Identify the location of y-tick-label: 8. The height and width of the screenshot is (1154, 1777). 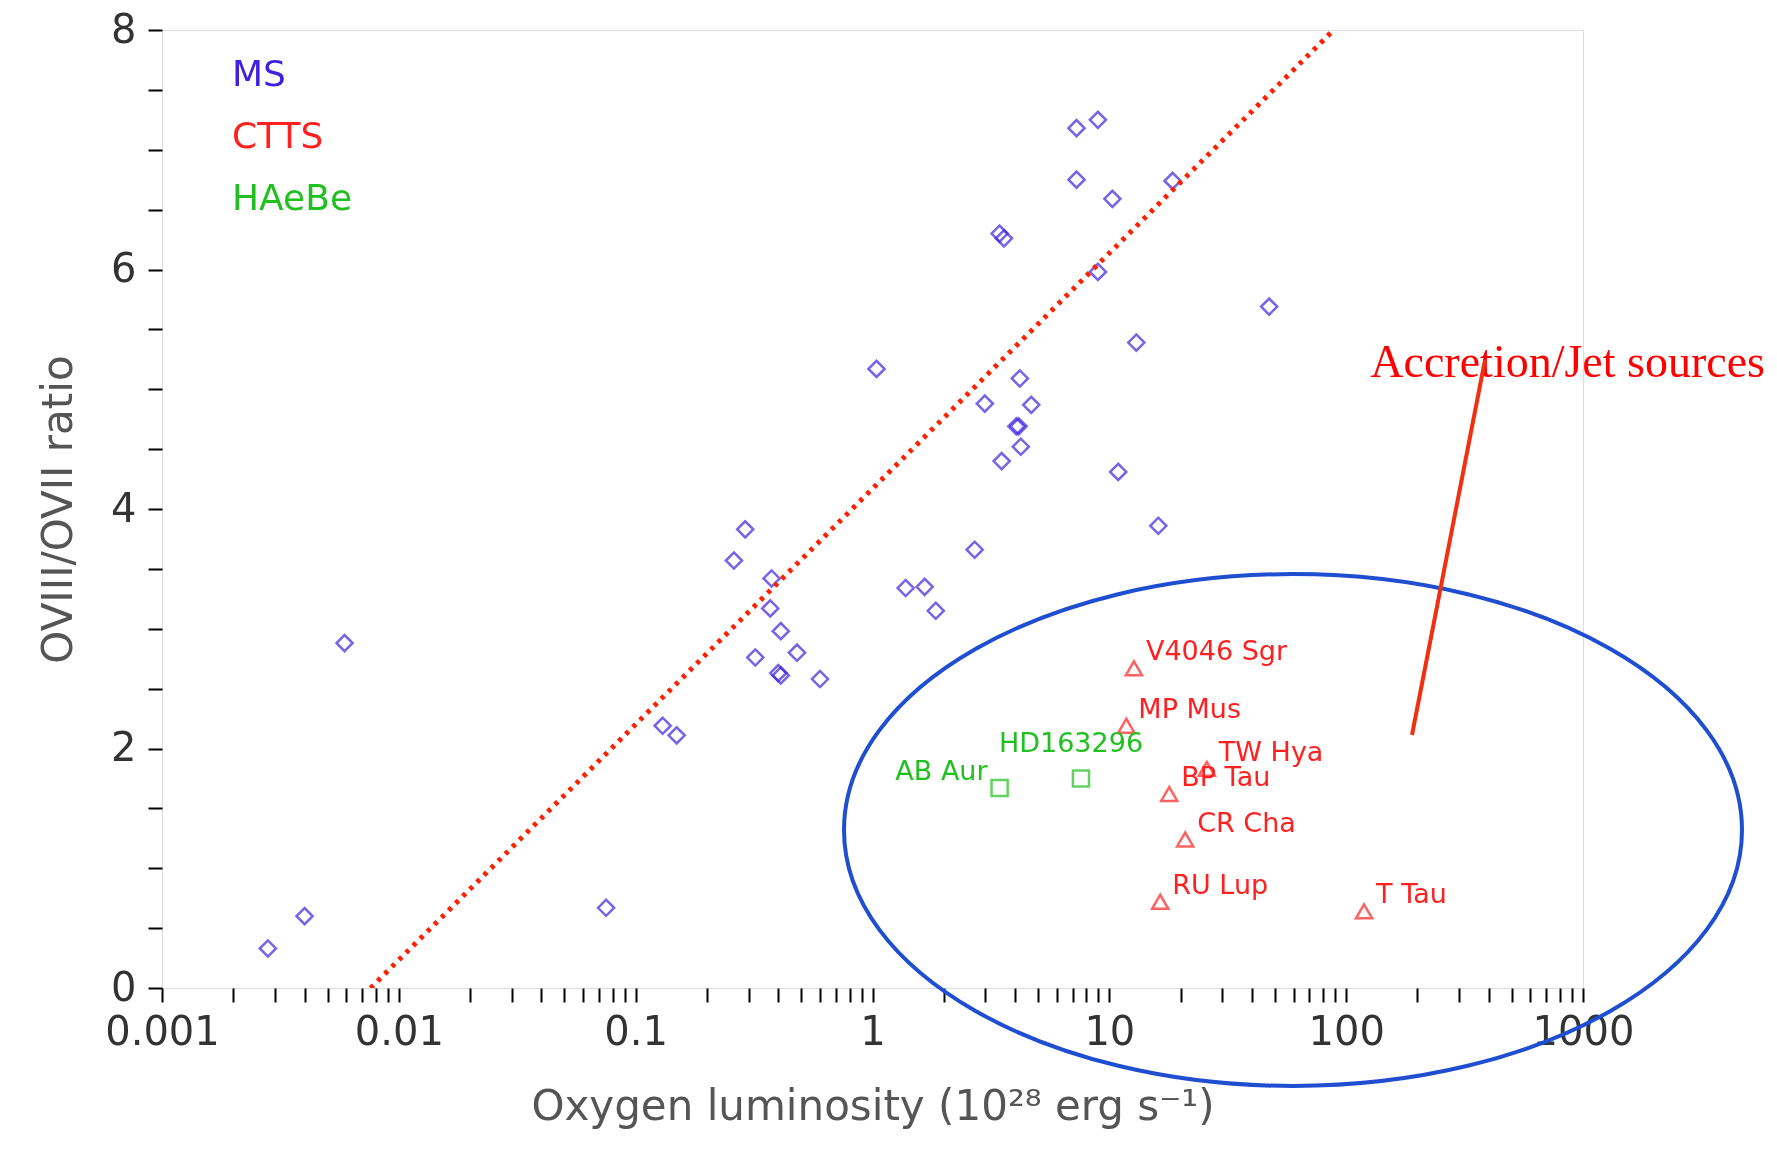
(124, 28).